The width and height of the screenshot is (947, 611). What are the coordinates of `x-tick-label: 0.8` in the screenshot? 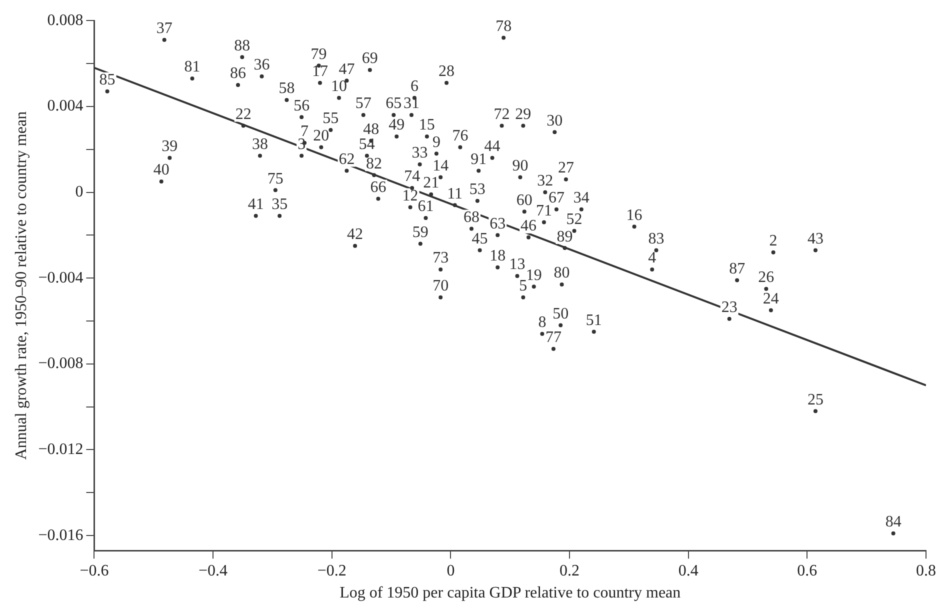 It's located at (926, 571).